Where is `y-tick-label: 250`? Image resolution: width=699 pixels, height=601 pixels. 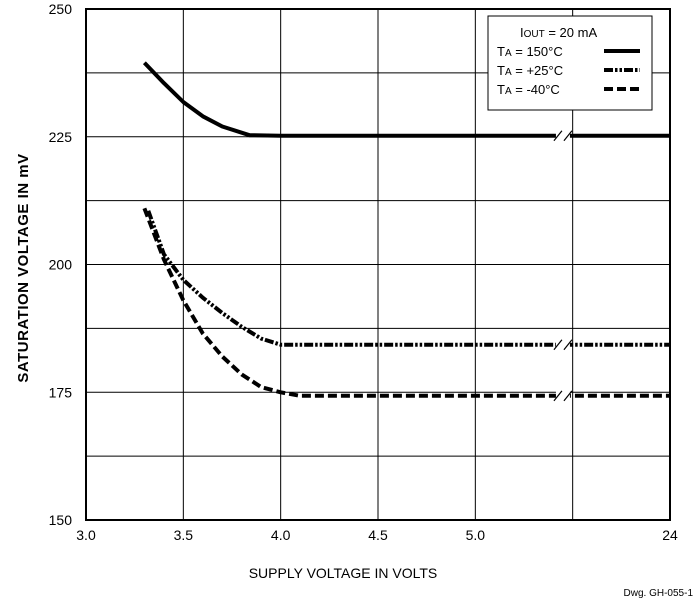 y-tick-label: 250 is located at coordinates (61, 9).